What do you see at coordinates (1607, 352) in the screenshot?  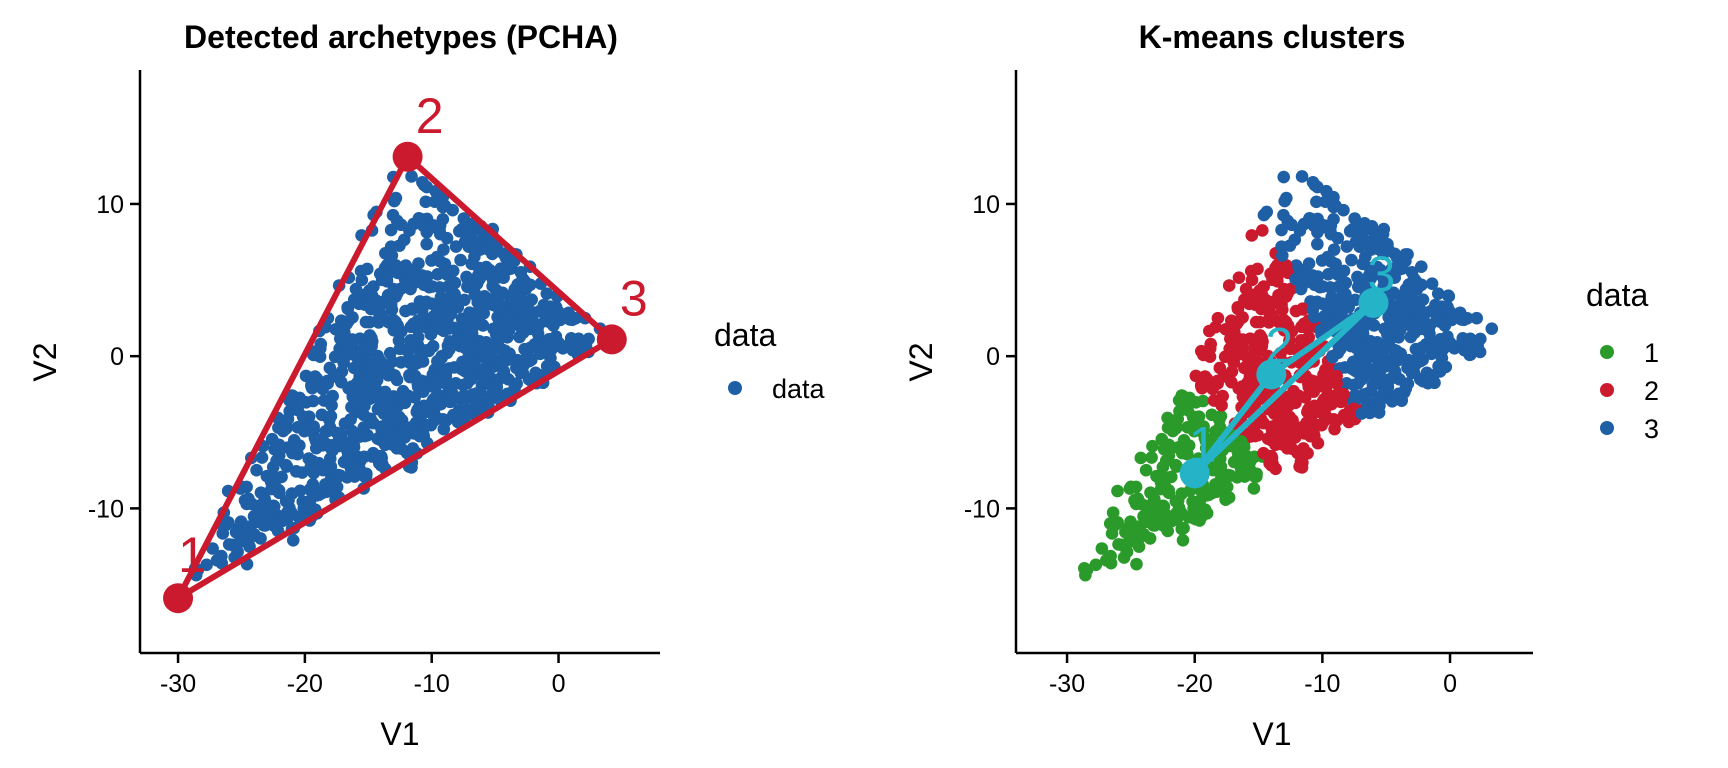 I see `legend-key` at bounding box center [1607, 352].